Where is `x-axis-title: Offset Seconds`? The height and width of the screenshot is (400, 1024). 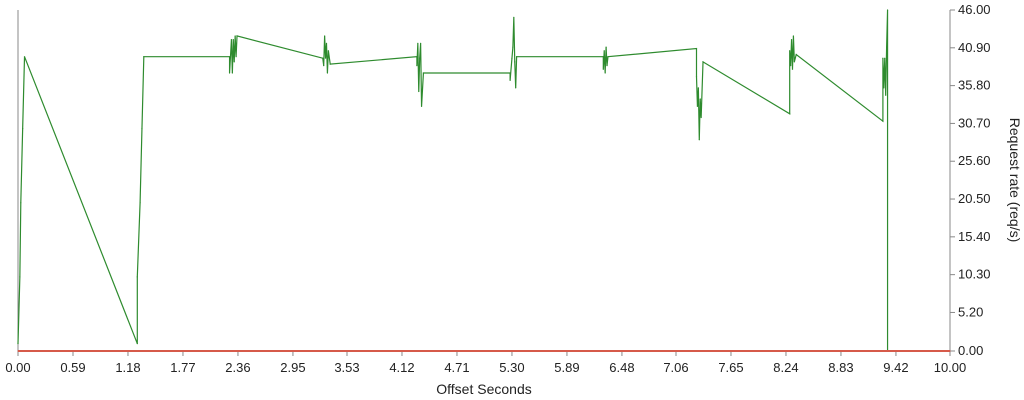
x-axis-title: Offset Seconds is located at coordinates (483, 389).